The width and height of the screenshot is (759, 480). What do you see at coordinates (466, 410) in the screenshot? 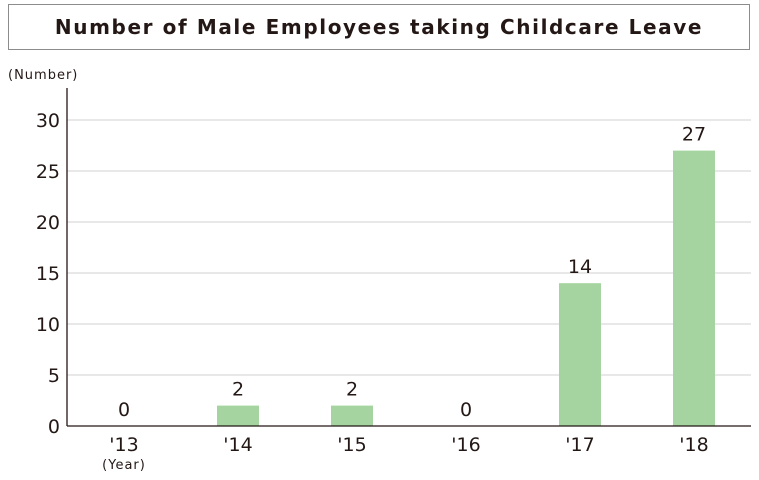
I see `data-label-3: 0` at bounding box center [466, 410].